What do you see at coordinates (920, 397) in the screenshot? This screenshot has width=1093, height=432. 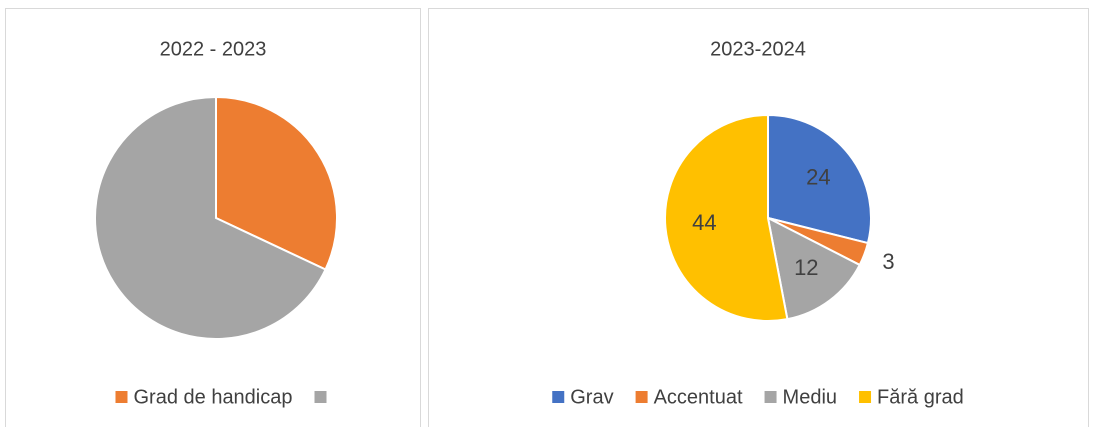 I see `legend-label: Fără grad` at bounding box center [920, 397].